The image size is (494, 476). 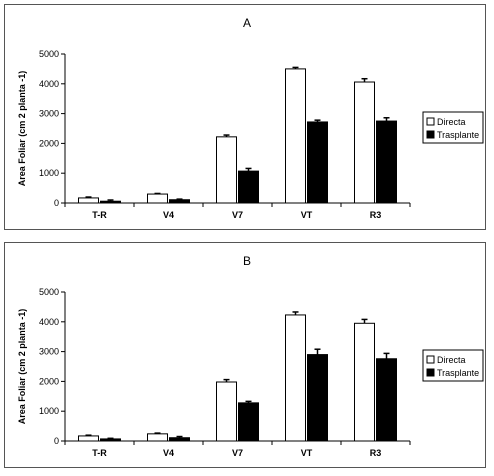 What do you see at coordinates (247, 261) in the screenshot?
I see `chart-title: B` at bounding box center [247, 261].